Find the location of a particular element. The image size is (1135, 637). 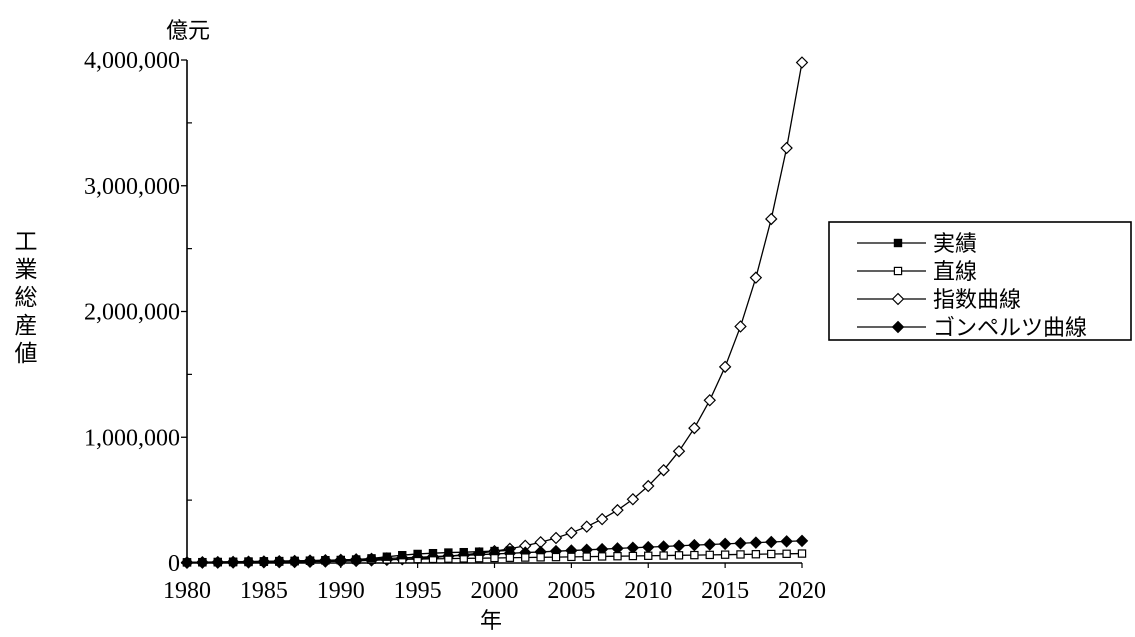

y-tick-label: 2,000,000 is located at coordinates (132, 313).